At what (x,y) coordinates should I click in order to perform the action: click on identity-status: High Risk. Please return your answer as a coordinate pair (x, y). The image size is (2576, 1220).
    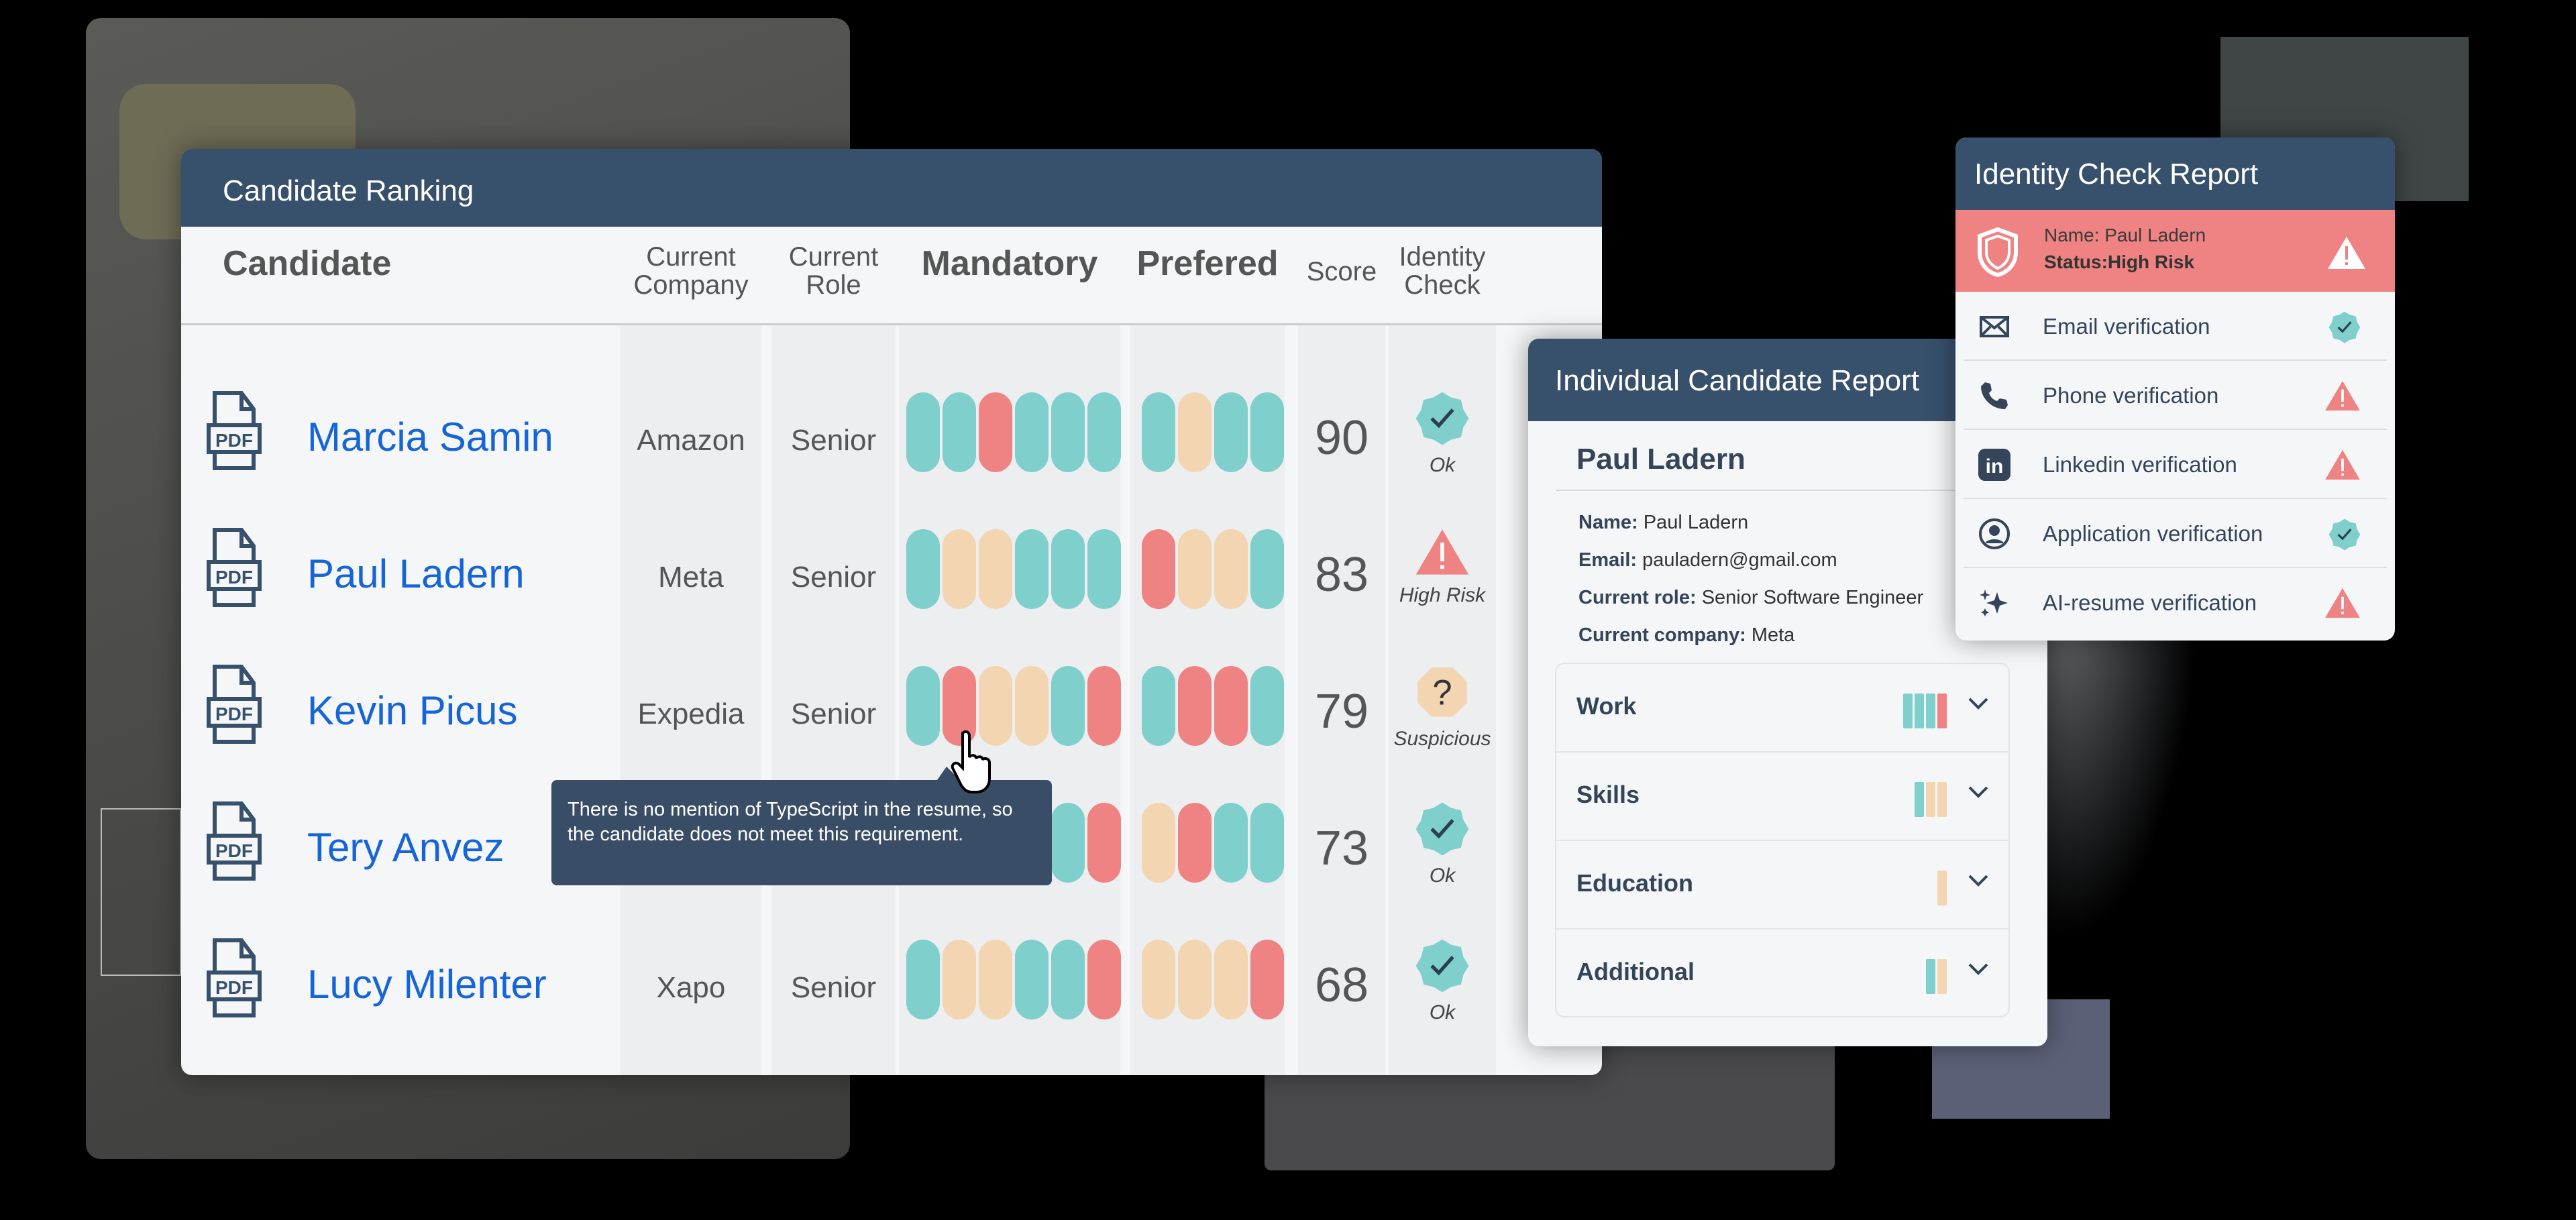
    Looking at the image, I should click on (1442, 567).